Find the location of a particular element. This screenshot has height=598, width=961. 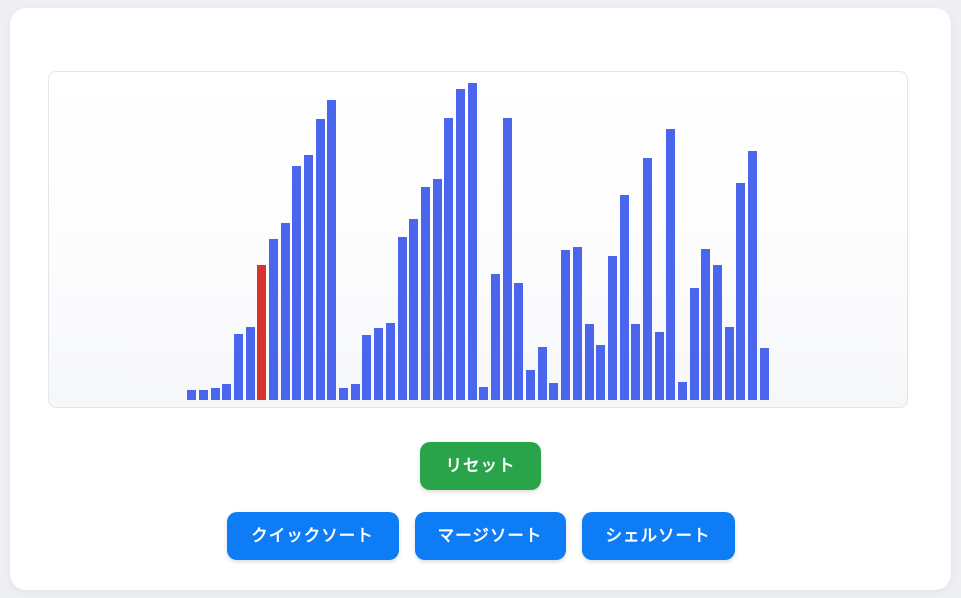

bar-highlighted is located at coordinates (262, 332).